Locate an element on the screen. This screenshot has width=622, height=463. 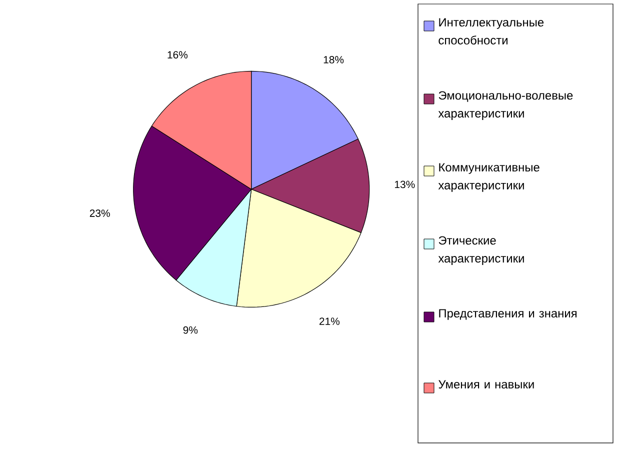
data-label: 18% is located at coordinates (334, 60).